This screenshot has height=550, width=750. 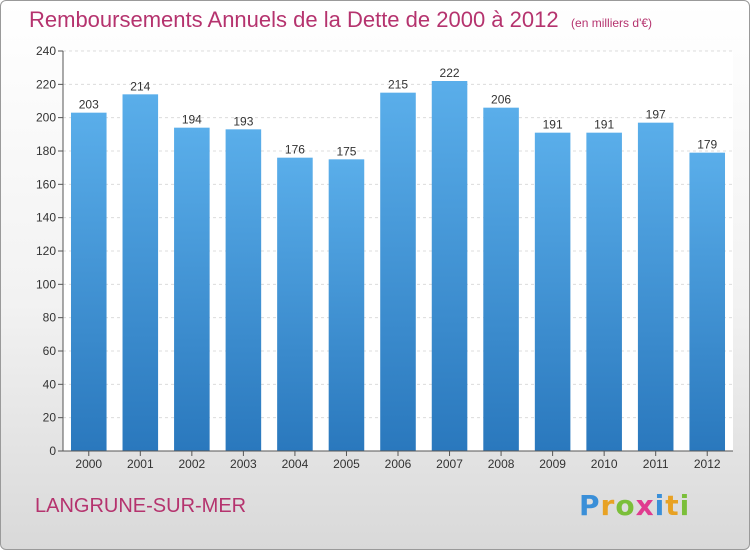 What do you see at coordinates (295, 464) in the screenshot?
I see `x-tick-label: 2004` at bounding box center [295, 464].